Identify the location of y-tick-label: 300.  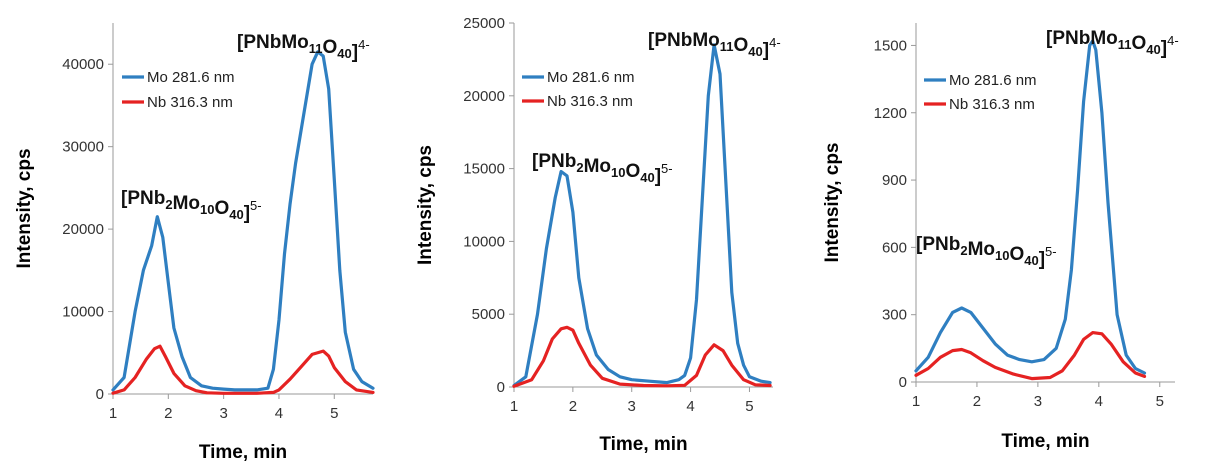
(894, 315).